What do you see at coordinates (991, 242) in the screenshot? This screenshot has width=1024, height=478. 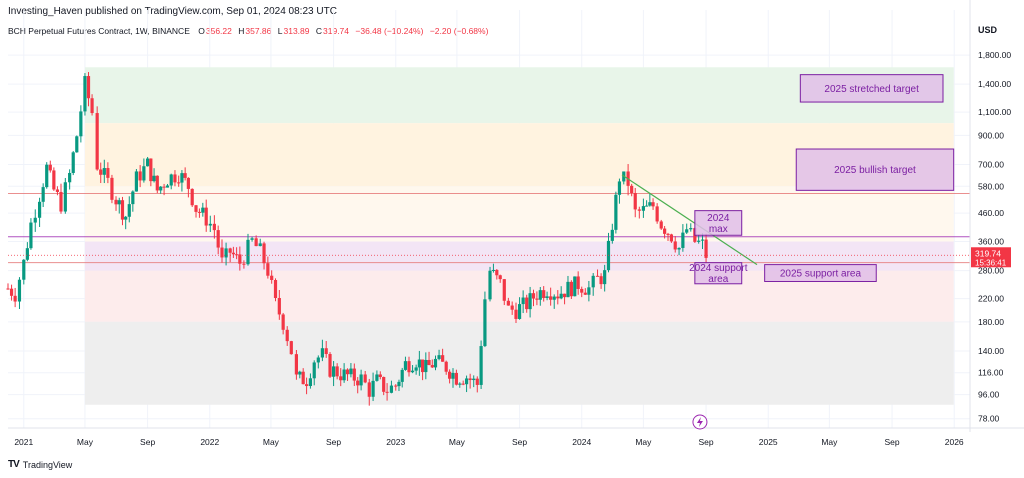 I see `y-tick-label: 360.00` at bounding box center [991, 242].